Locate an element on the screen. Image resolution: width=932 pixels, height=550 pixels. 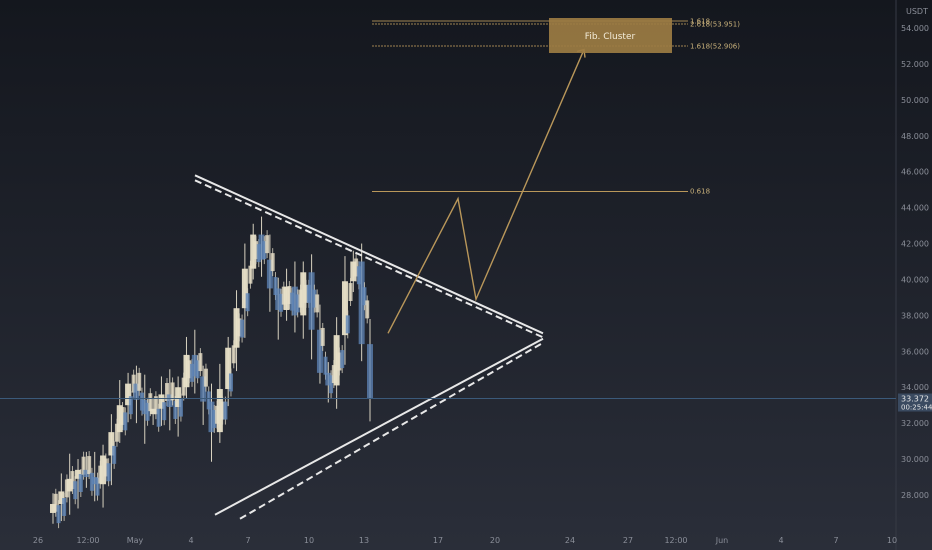
time-tick-label: 13 is located at coordinates (364, 540).